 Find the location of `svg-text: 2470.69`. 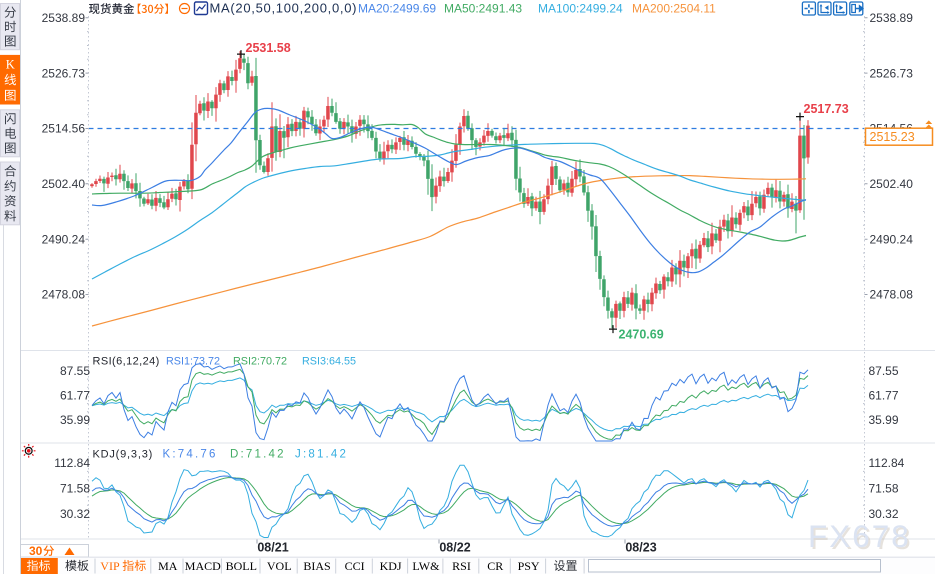

svg-text: 2470.69 is located at coordinates (641, 335).